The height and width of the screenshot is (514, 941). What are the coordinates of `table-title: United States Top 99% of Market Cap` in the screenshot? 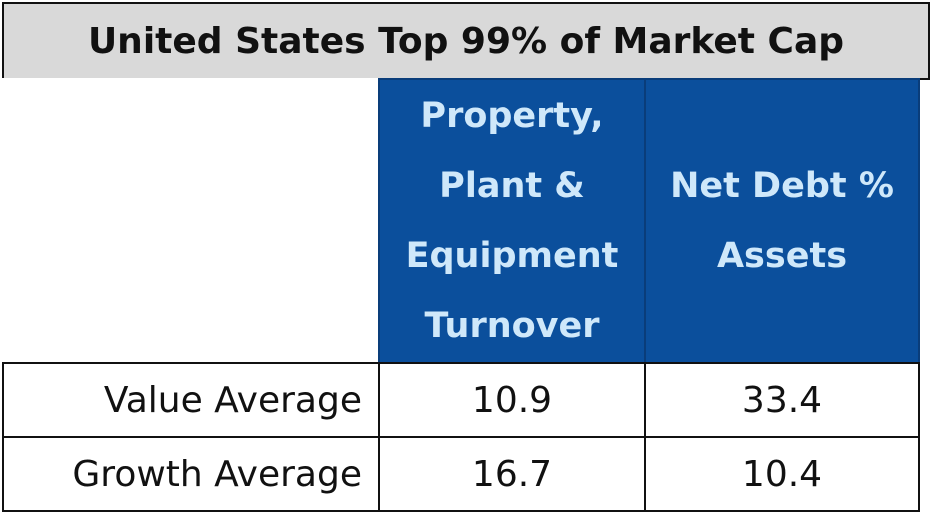 It's located at (466, 41).